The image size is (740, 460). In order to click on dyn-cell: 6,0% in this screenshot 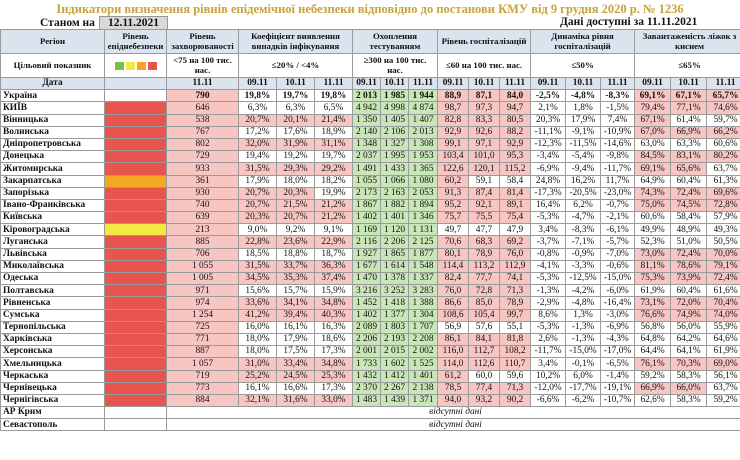, I will do `click(583, 376)`.